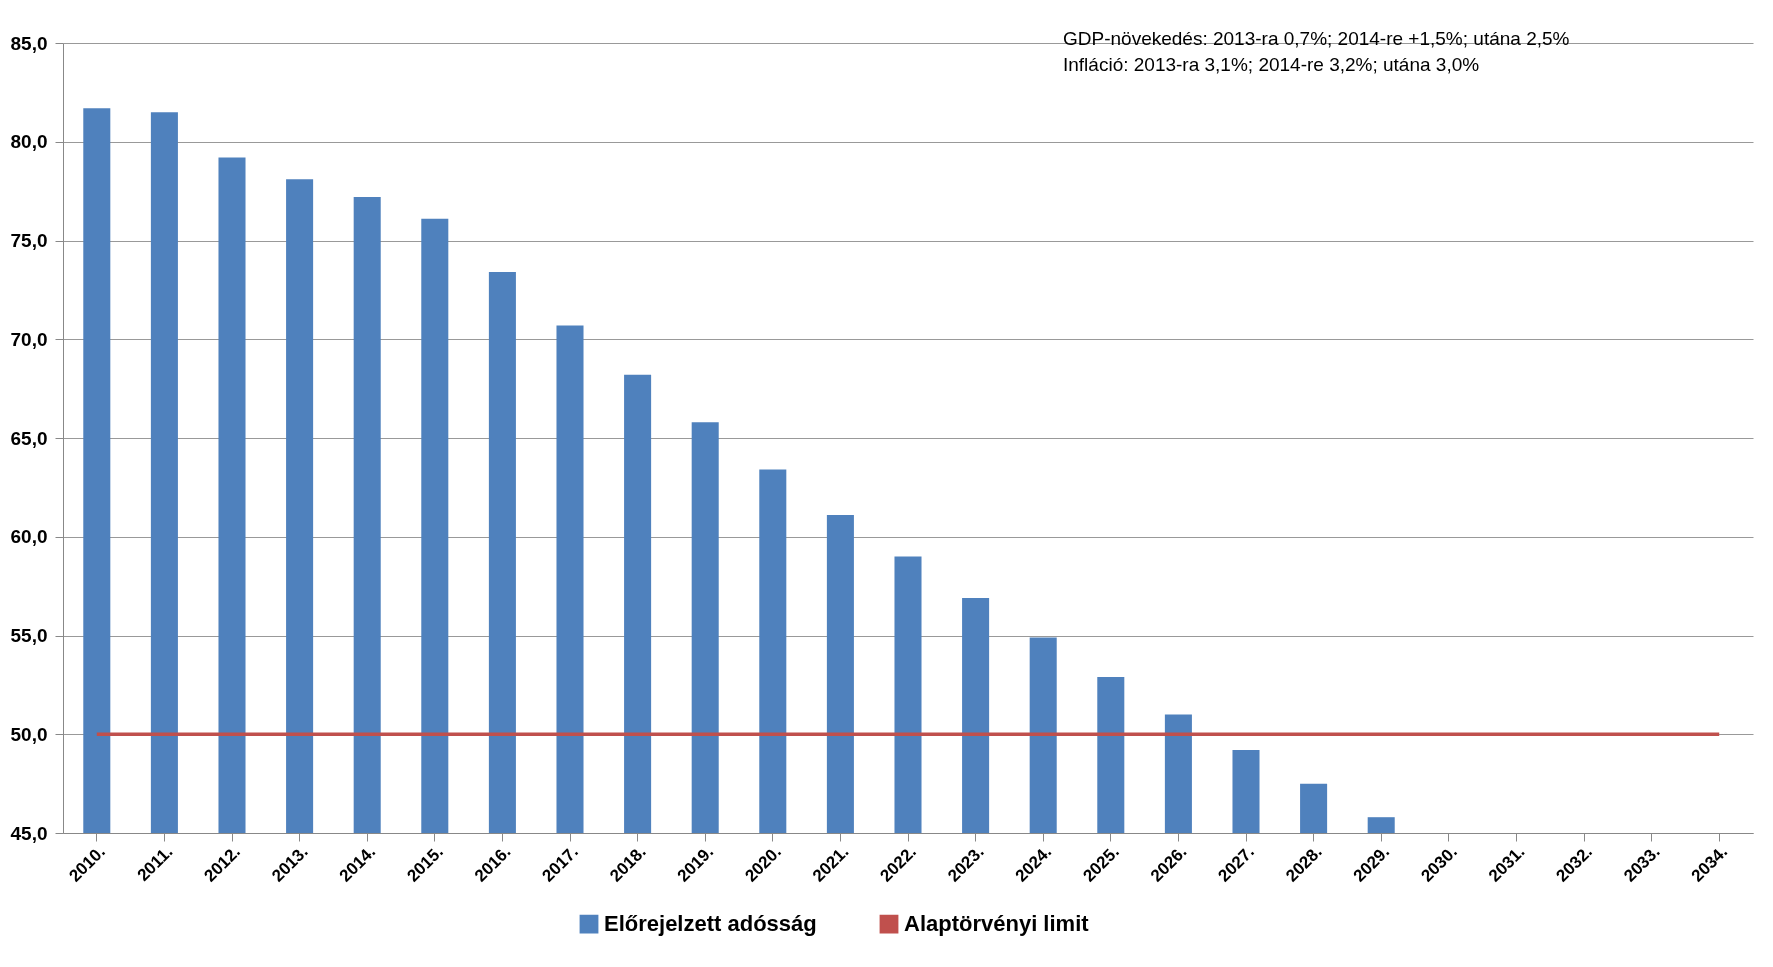  What do you see at coordinates (29, 142) in the screenshot?
I see `y-tick-label: 80,0` at bounding box center [29, 142].